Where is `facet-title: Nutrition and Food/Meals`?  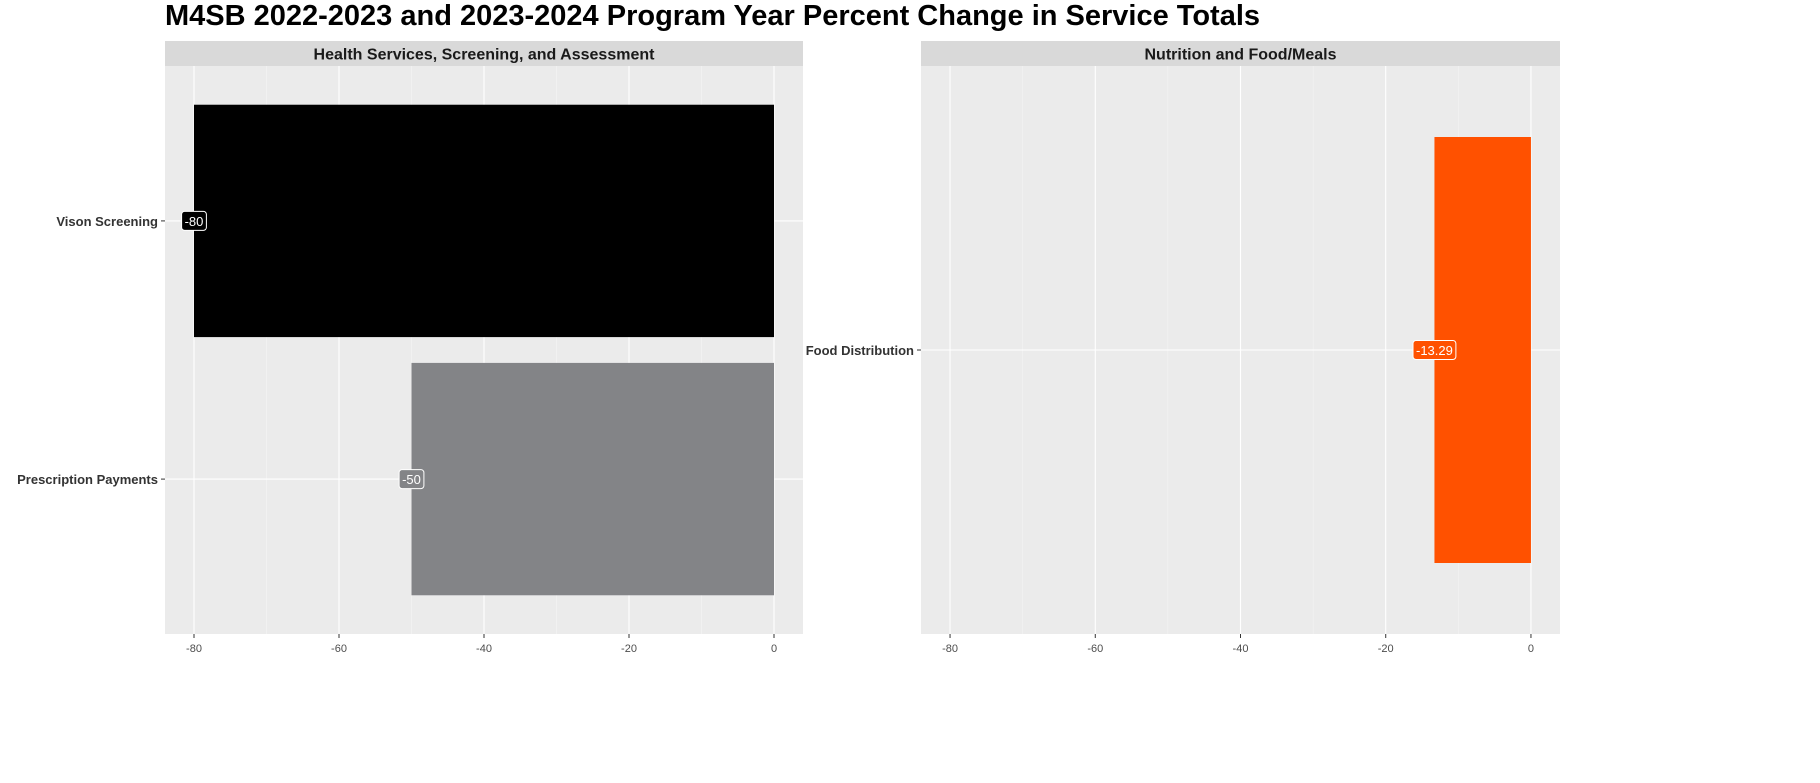 facet-title: Nutrition and Food/Meals is located at coordinates (1241, 55).